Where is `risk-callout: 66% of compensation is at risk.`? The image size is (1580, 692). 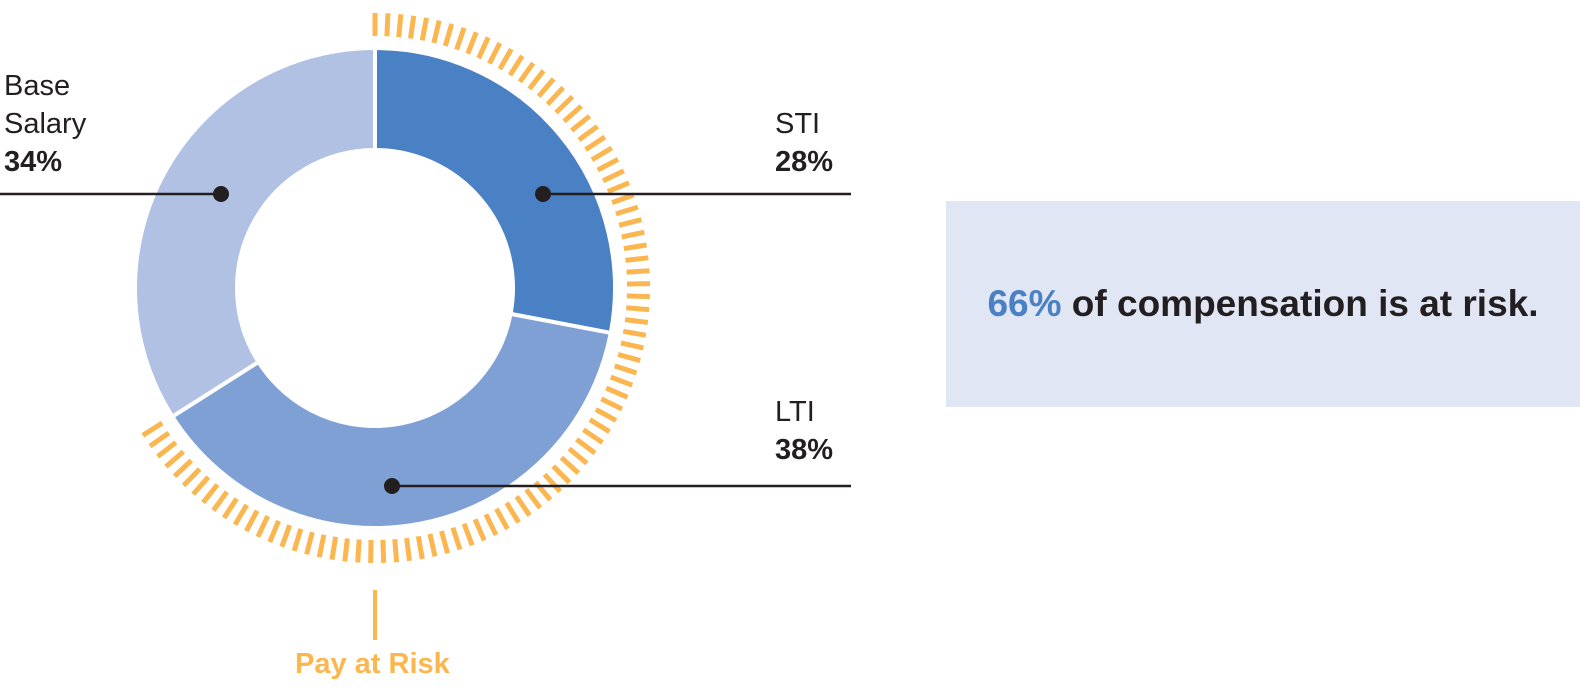
risk-callout: 66% of compensation is at risk. is located at coordinates (1263, 304).